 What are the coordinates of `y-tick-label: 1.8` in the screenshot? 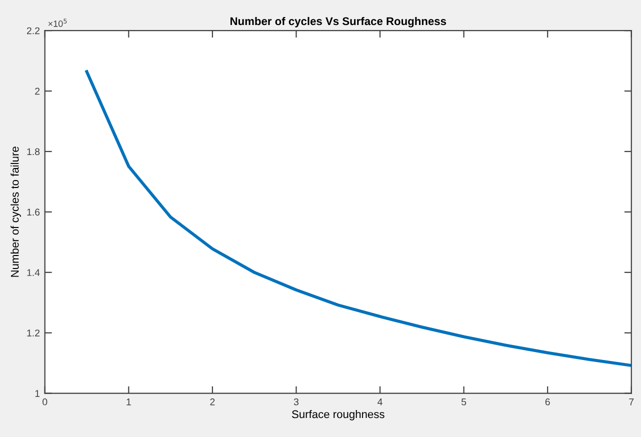 It's located at (33, 152).